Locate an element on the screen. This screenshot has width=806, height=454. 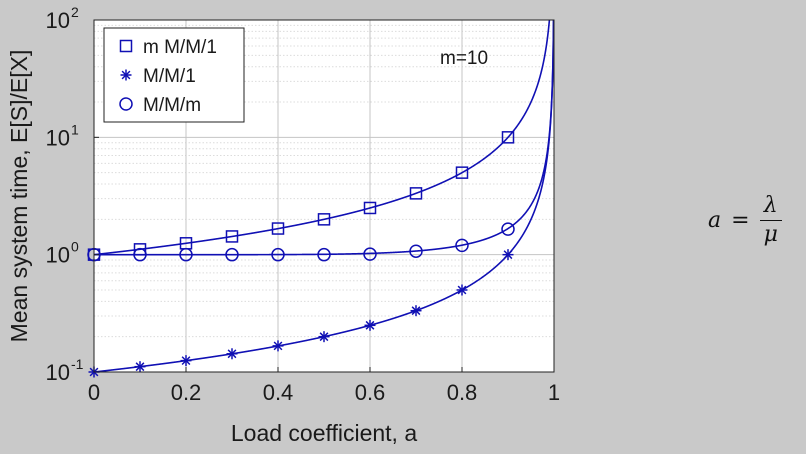
x-tick-label: 0.6 is located at coordinates (370, 392).